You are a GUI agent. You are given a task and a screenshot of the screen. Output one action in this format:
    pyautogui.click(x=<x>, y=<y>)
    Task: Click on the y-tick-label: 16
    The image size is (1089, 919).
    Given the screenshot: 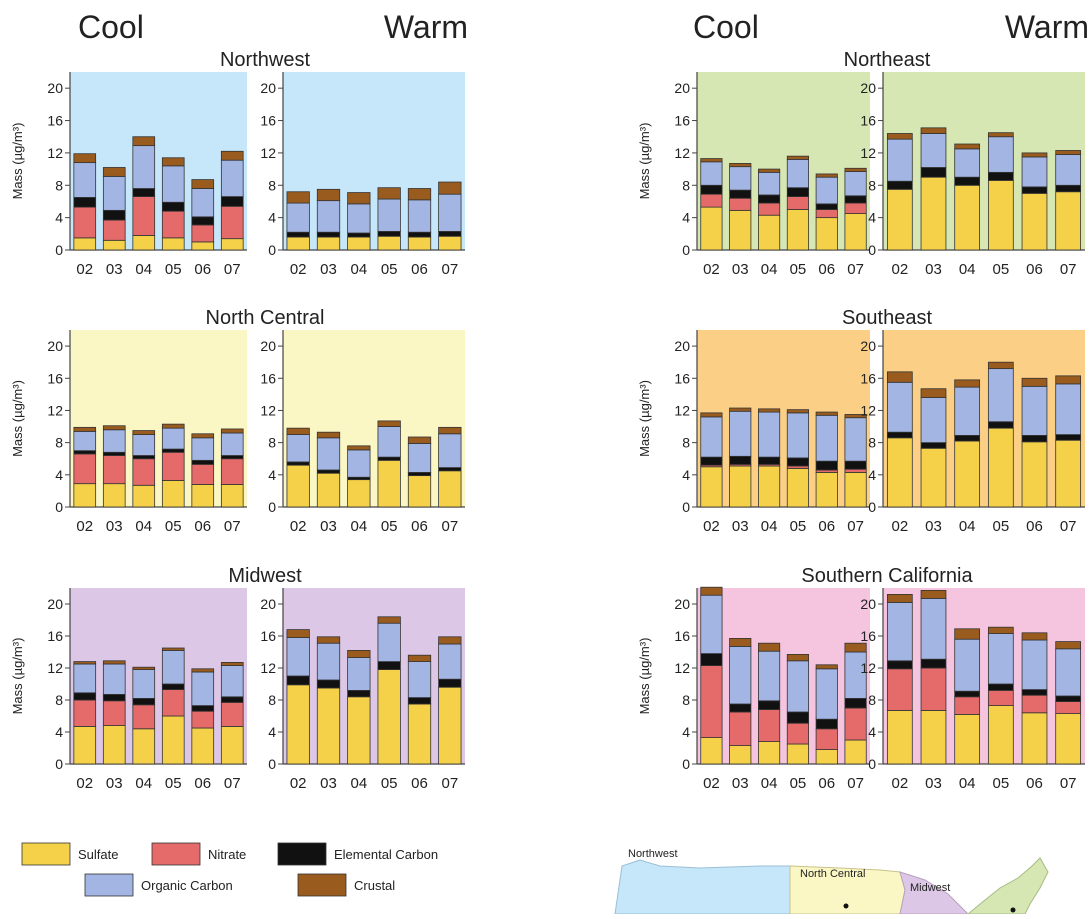 What is the action you would take?
    pyautogui.click(x=268, y=121)
    